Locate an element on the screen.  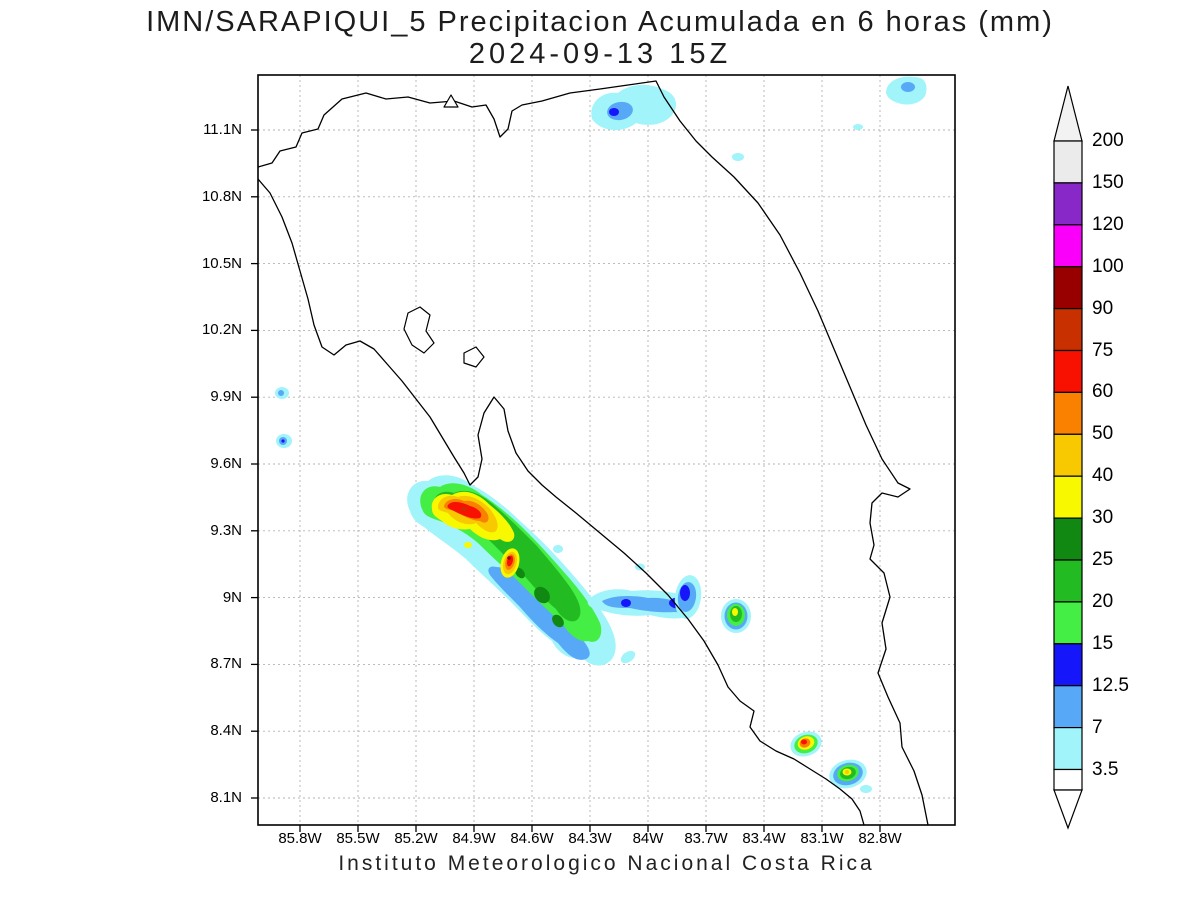
precip-cell-north is located at coordinates (634, 107).